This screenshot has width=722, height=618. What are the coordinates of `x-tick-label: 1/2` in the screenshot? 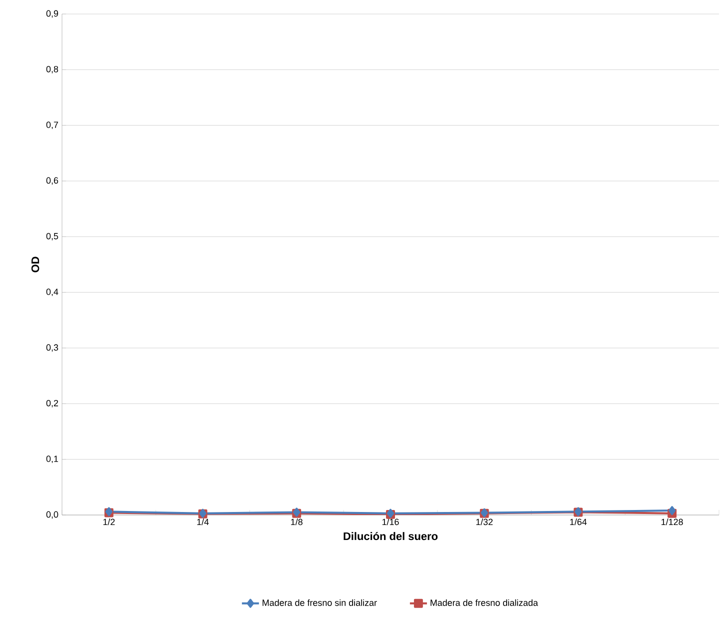 It's located at (109, 522).